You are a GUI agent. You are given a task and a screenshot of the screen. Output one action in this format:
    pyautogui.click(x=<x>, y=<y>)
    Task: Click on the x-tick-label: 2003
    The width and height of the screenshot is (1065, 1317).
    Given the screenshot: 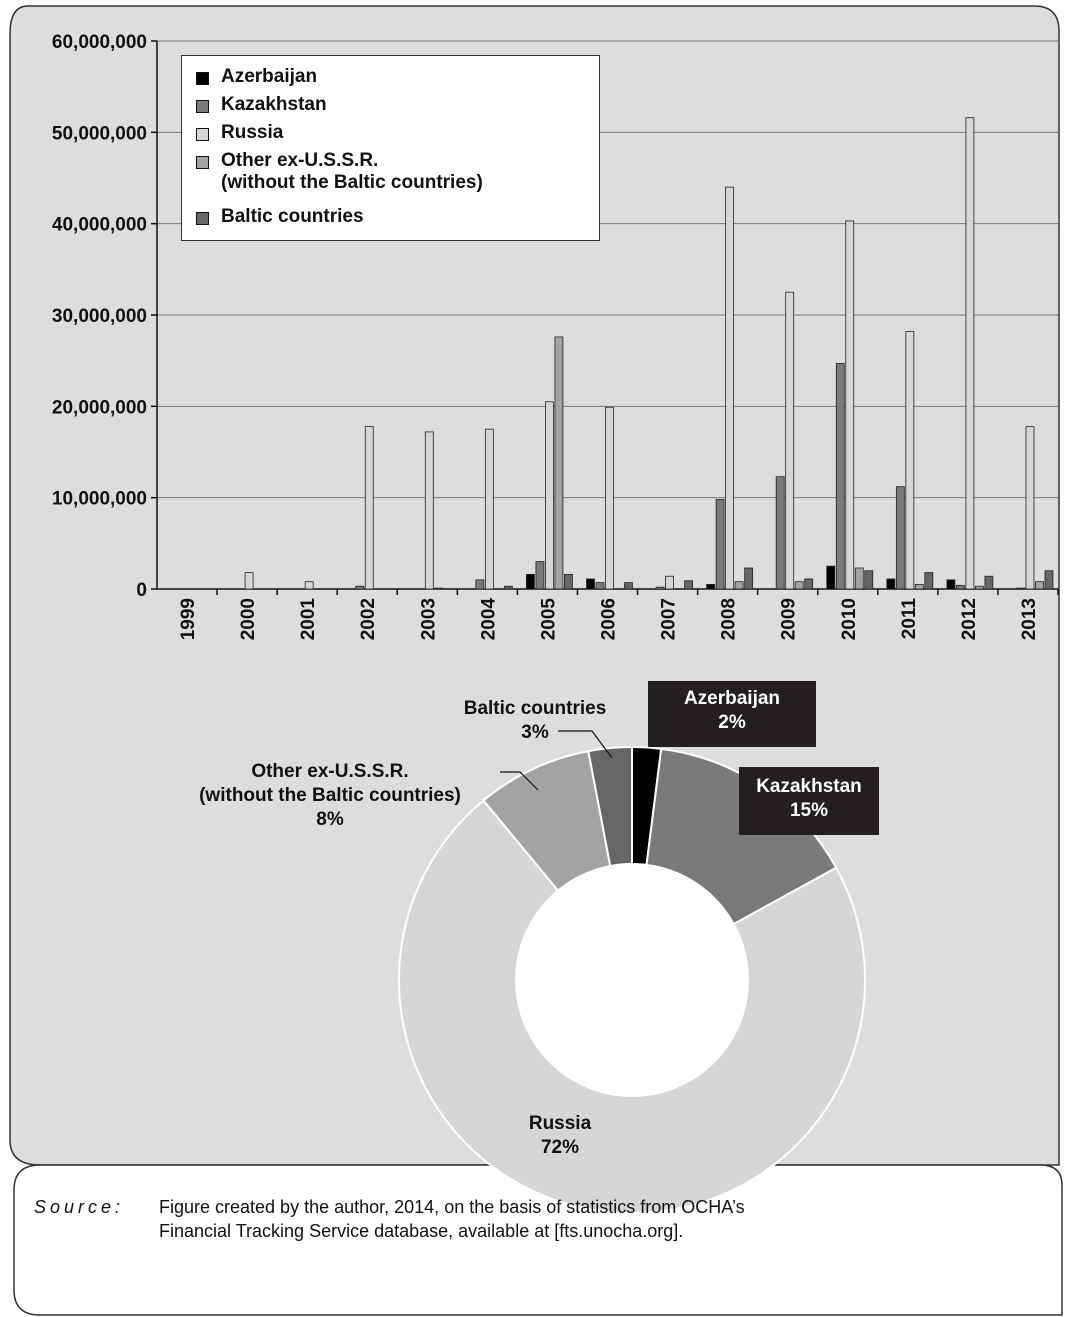 What is the action you would take?
    pyautogui.click(x=428, y=619)
    